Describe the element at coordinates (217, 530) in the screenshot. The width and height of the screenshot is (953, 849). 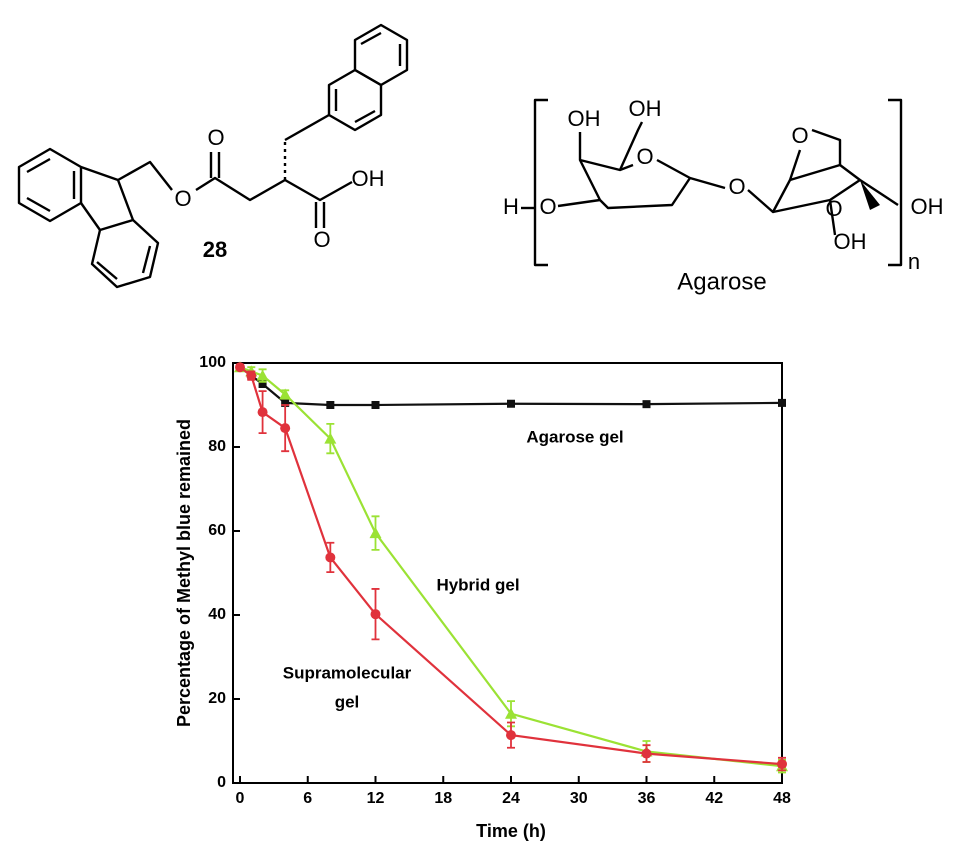
I see `y-tick-label: 60` at that location.